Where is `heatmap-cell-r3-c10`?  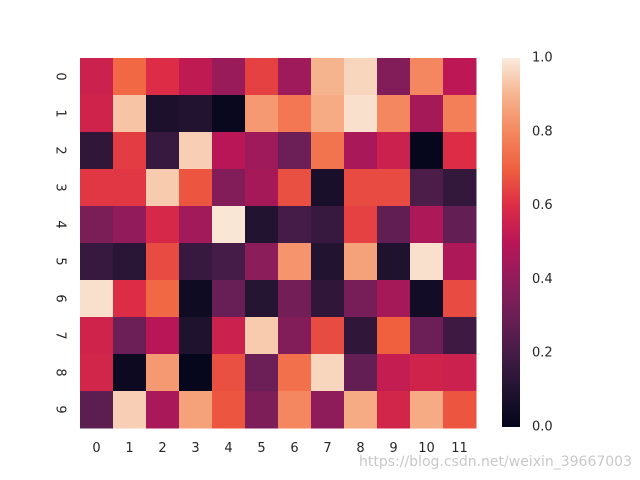
heatmap-cell-r3-c10 is located at coordinates (427, 188).